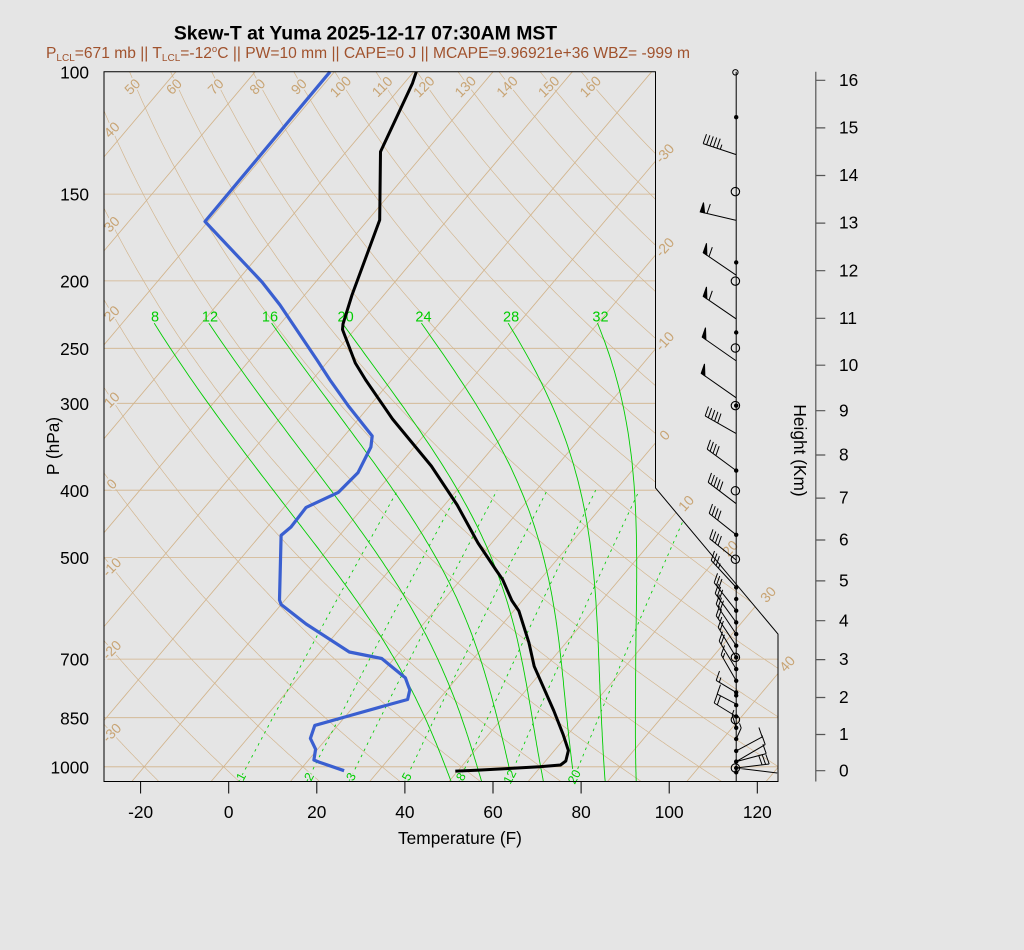  Describe the element at coordinates (800, 450) in the screenshot. I see `svg-text: Height (Km)` at that location.